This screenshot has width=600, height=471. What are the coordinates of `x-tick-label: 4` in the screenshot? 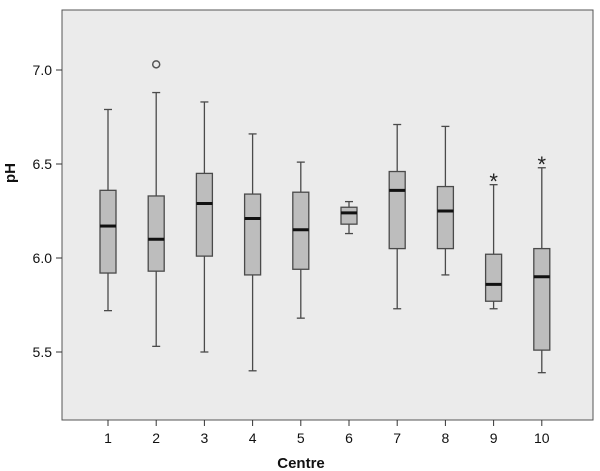 It's located at (253, 438).